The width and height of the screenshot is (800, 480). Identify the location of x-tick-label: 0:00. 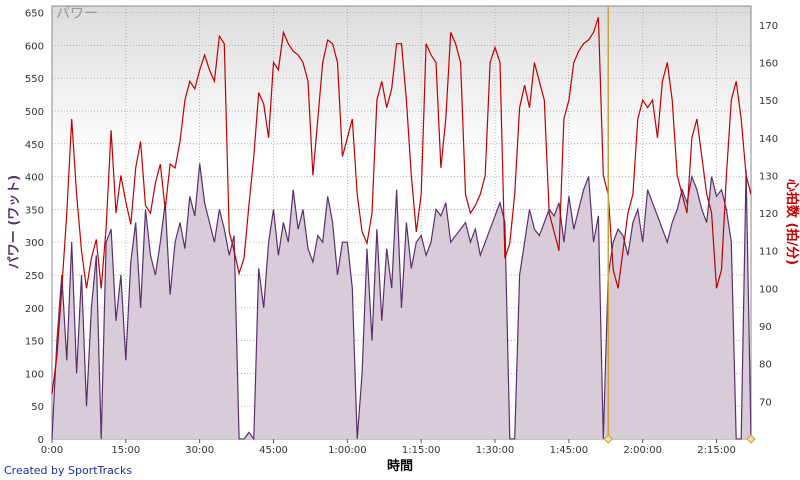
(52, 450).